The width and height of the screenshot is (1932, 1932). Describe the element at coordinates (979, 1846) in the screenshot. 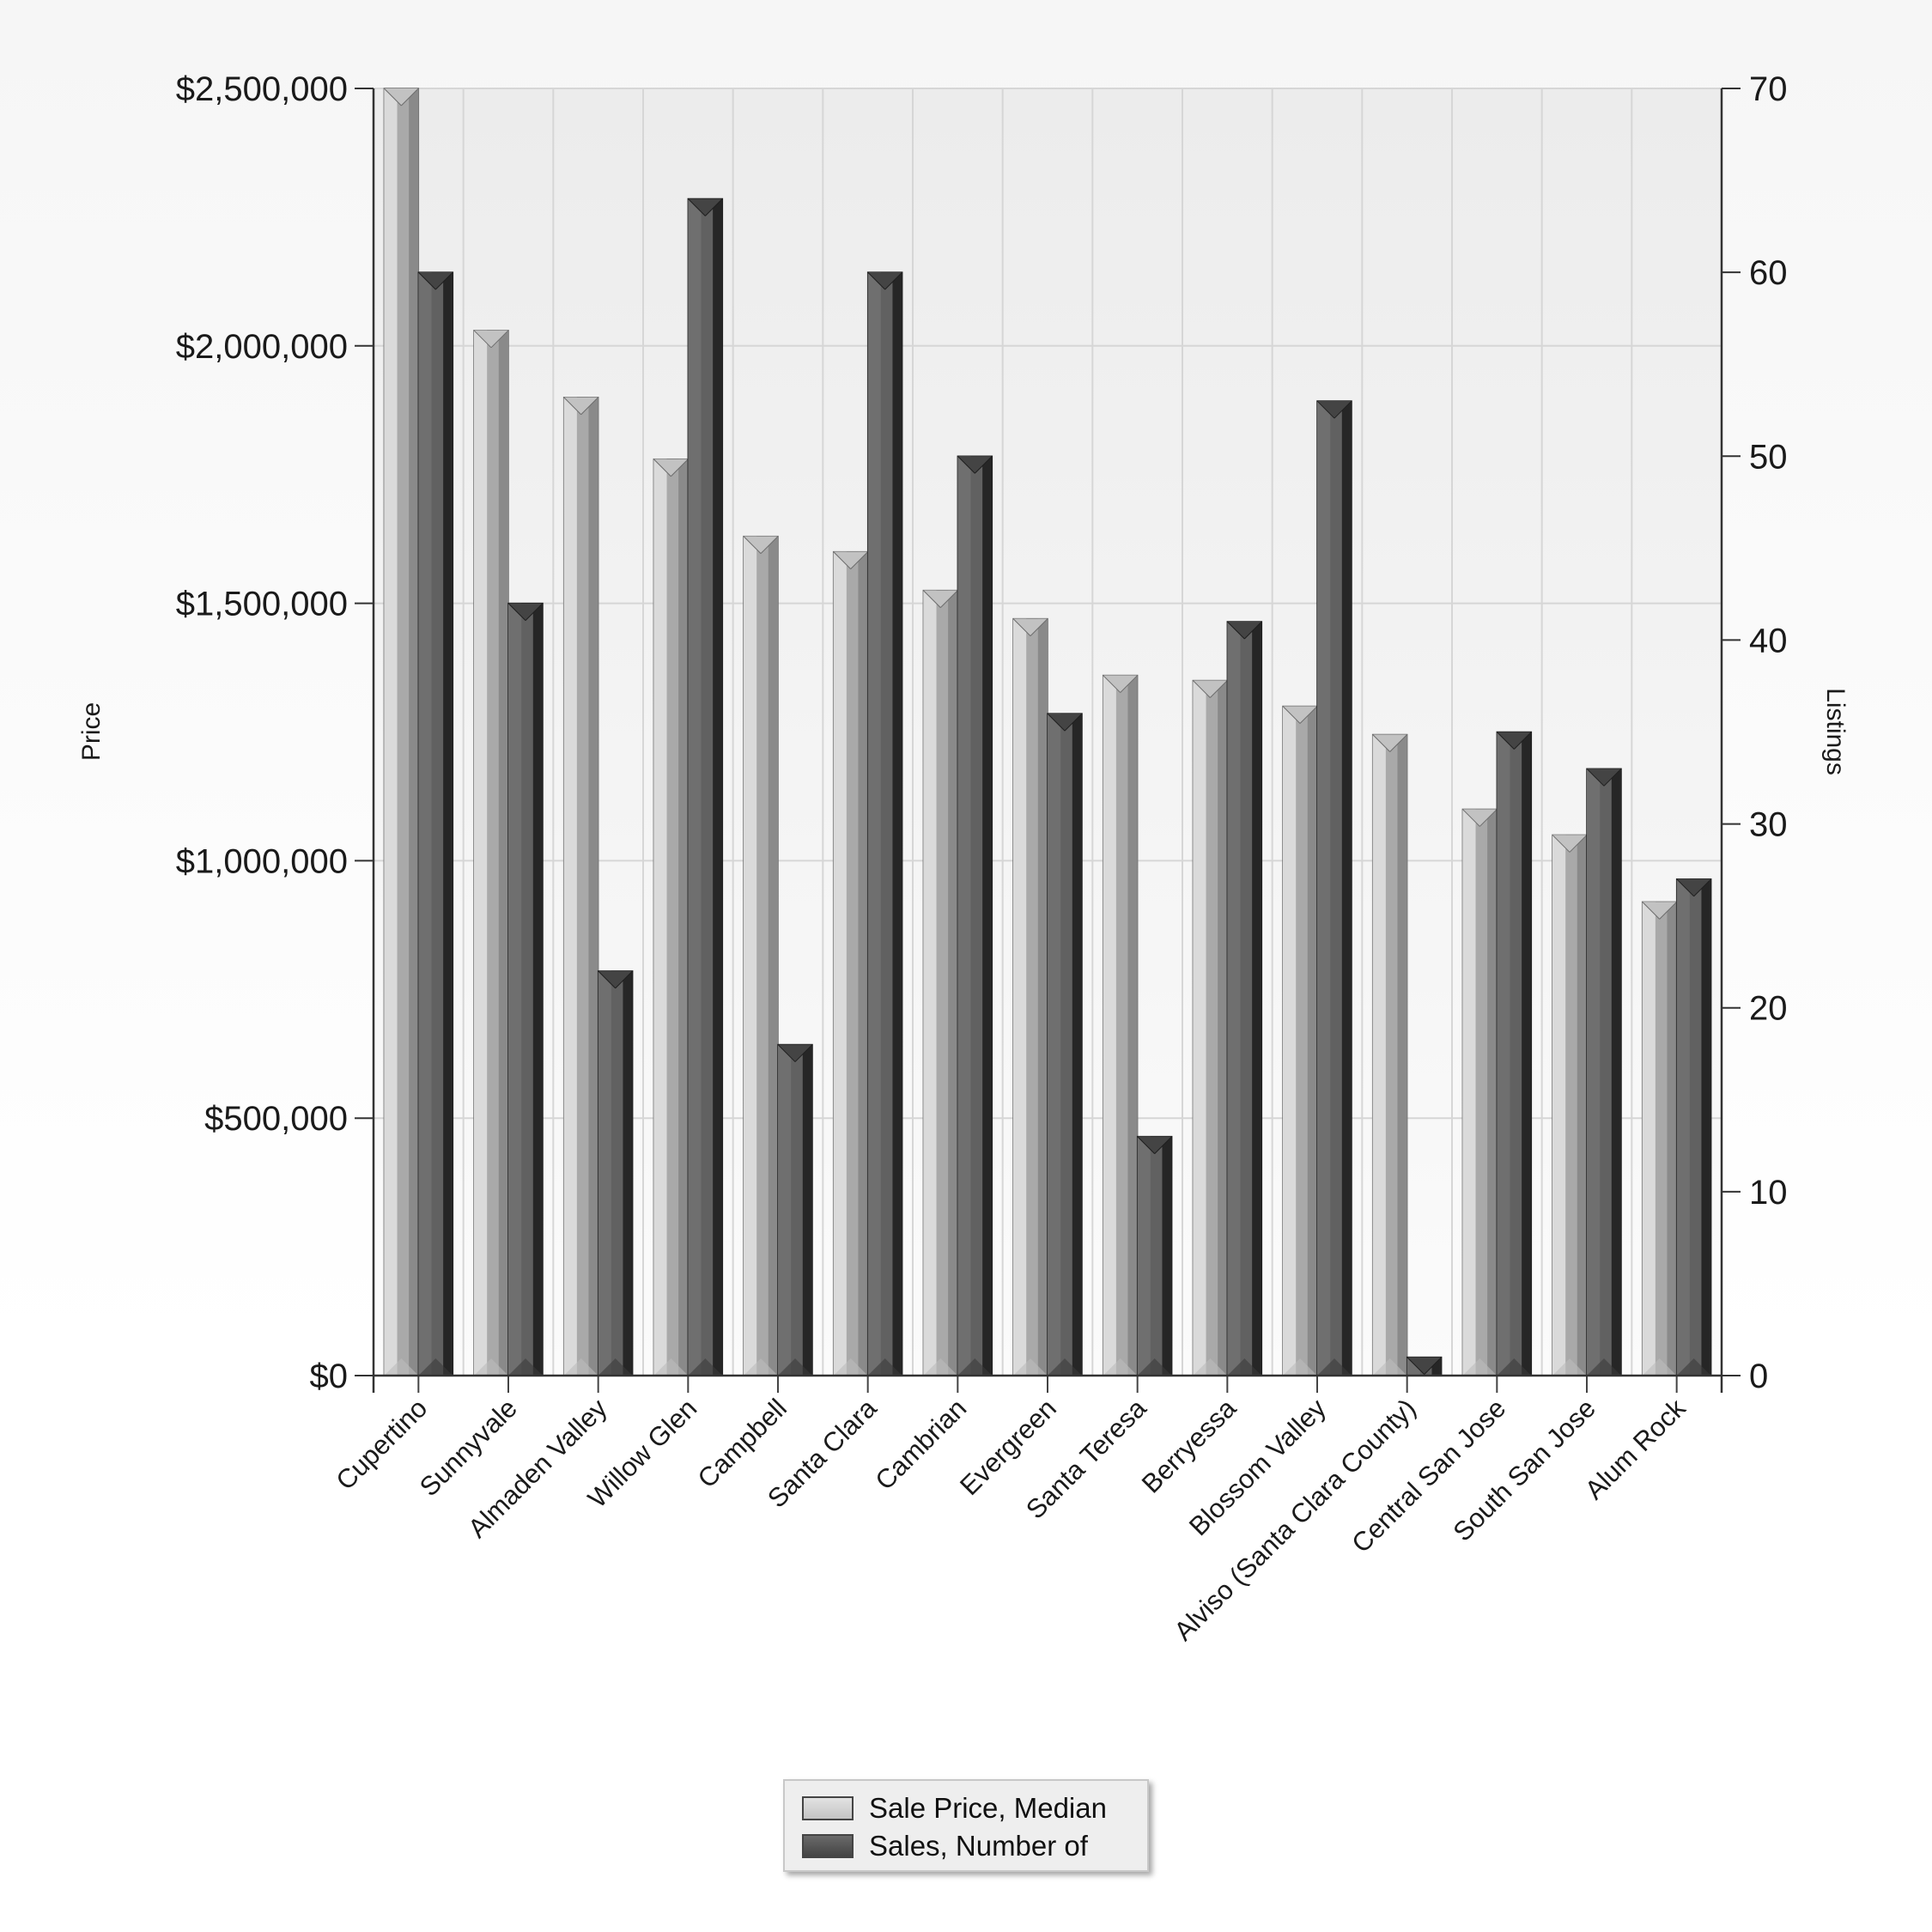

I see `legend-label-sales-count: Sales, Number of` at that location.